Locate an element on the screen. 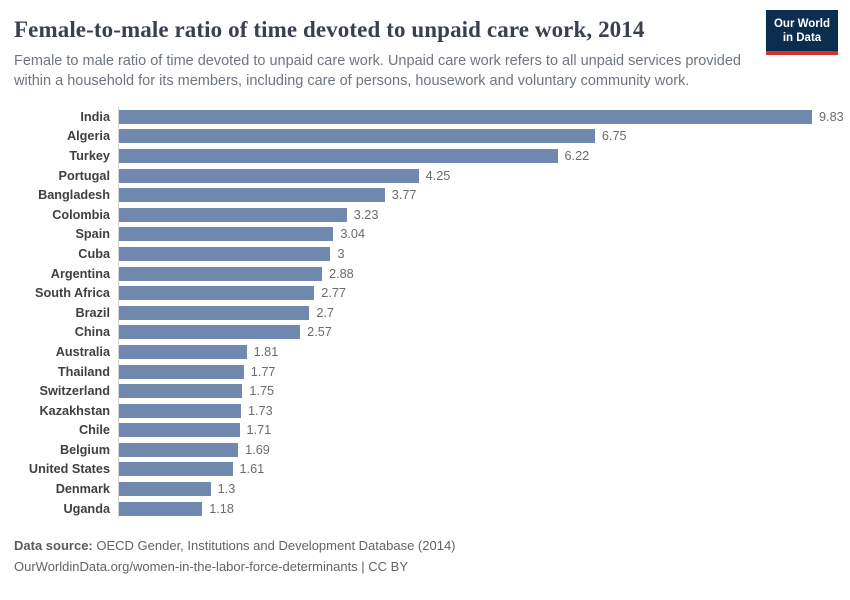  country-label: India is located at coordinates (95, 116).